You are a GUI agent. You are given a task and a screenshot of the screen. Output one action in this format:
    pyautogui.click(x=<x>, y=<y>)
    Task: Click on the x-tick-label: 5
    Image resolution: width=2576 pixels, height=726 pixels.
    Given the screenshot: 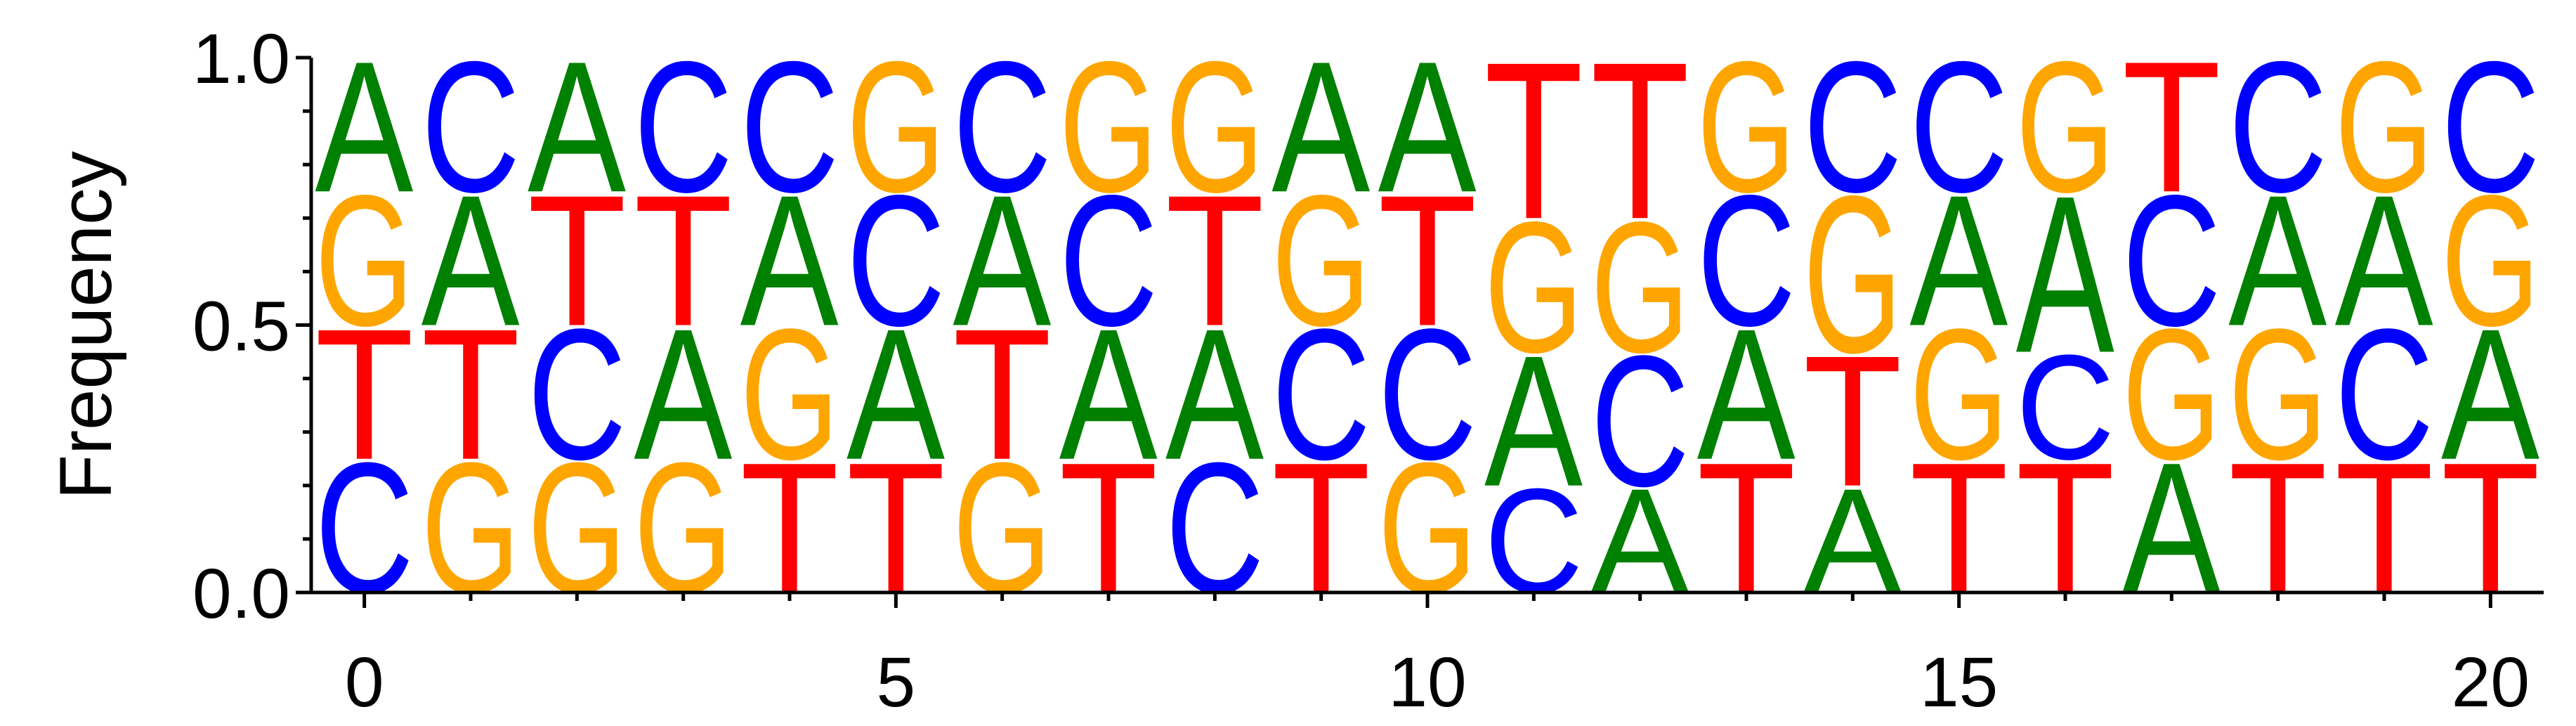 What is the action you would take?
    pyautogui.click(x=896, y=682)
    